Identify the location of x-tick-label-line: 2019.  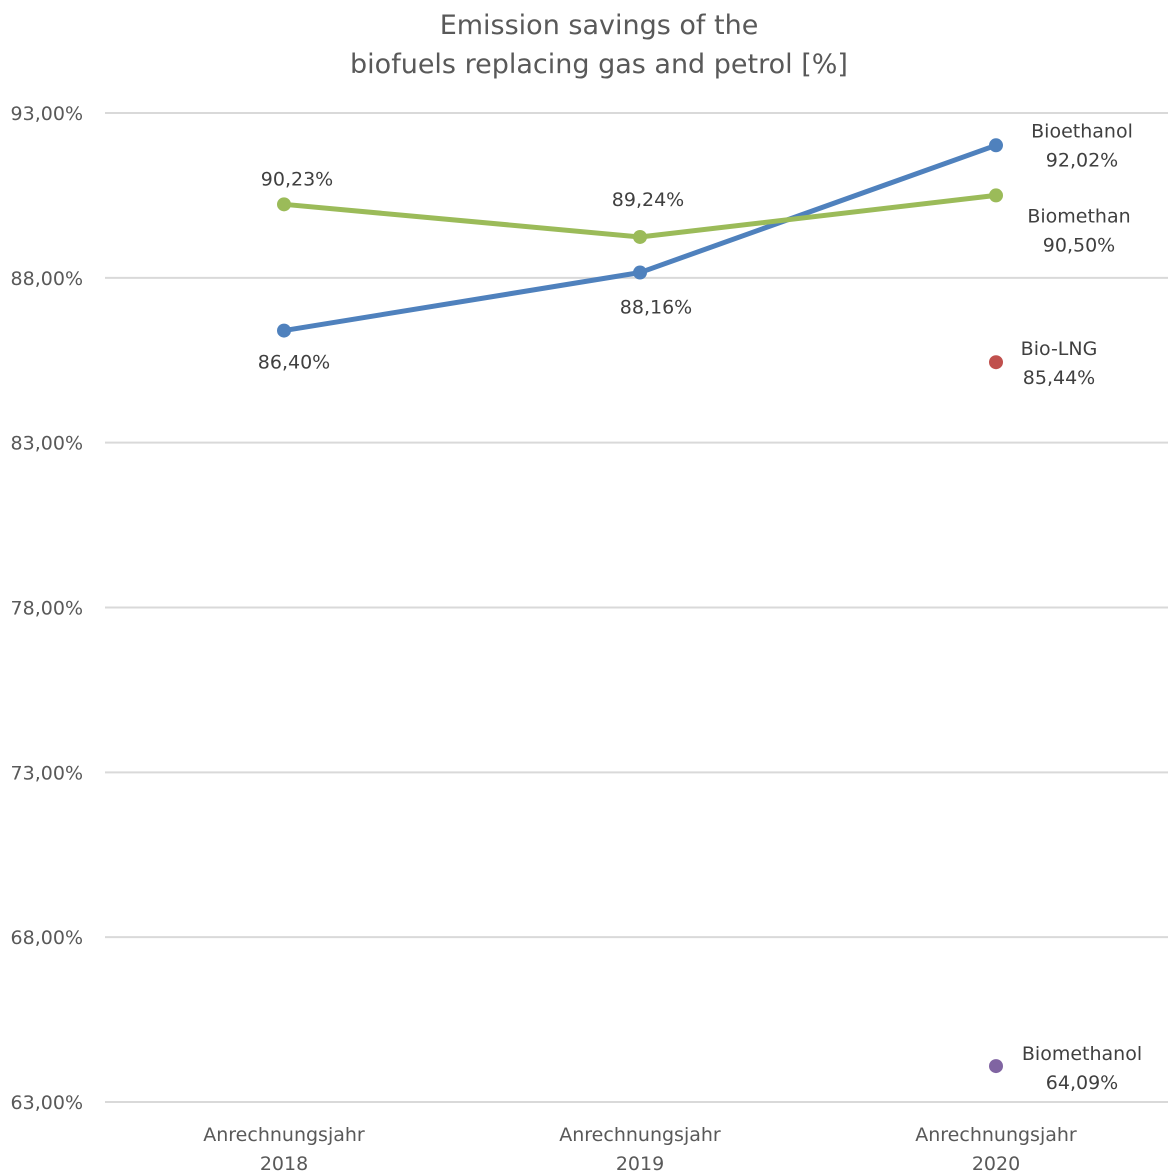
(640, 1164).